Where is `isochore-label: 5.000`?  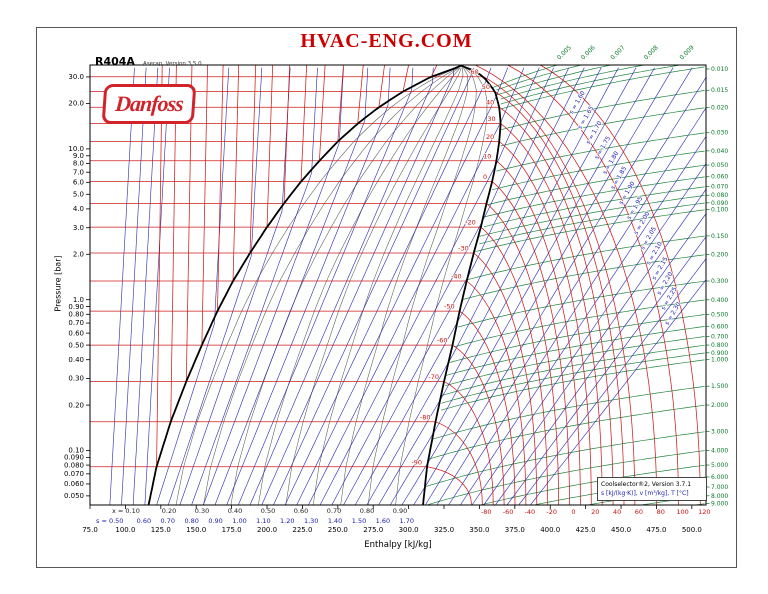
isochore-label: 5.000 is located at coordinates (719, 465).